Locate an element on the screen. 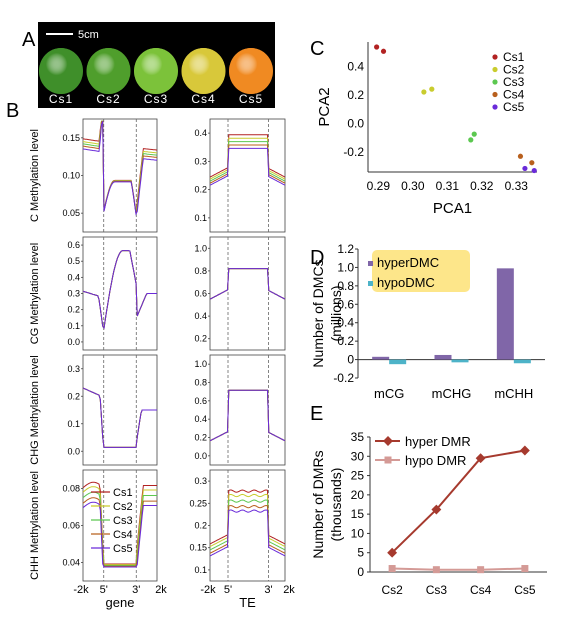 The width and height of the screenshot is (579, 618). y-tick-label: 1.0 is located at coordinates (345, 267).